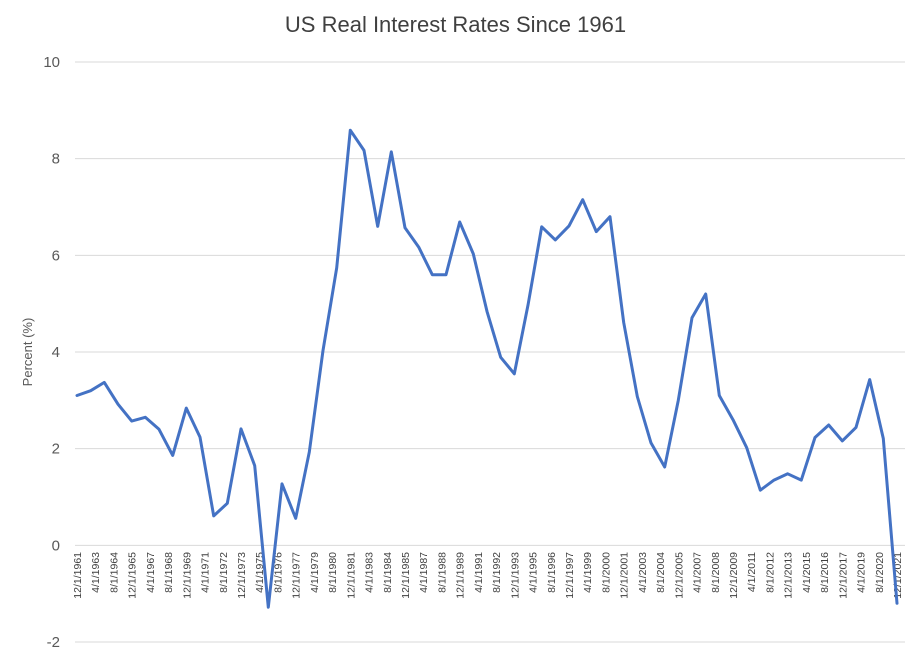 This screenshot has height=661, width=911. I want to click on x-tick-label: 12/1/1973, so click(242, 575).